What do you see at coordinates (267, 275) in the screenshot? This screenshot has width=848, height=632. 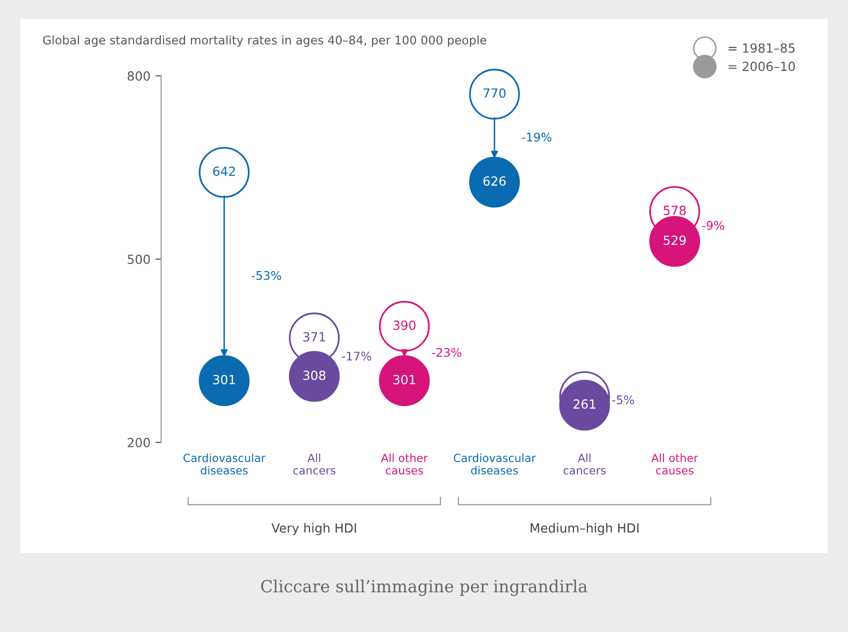 I see `annotation: -53%` at bounding box center [267, 275].